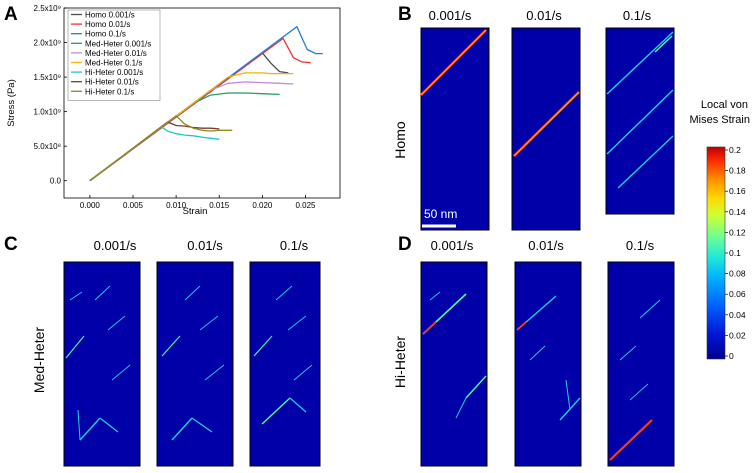 This screenshot has width=754, height=473. Describe the element at coordinates (118, 43) in the screenshot. I see `legend-entry: Med-Heter 0.001/s` at that location.